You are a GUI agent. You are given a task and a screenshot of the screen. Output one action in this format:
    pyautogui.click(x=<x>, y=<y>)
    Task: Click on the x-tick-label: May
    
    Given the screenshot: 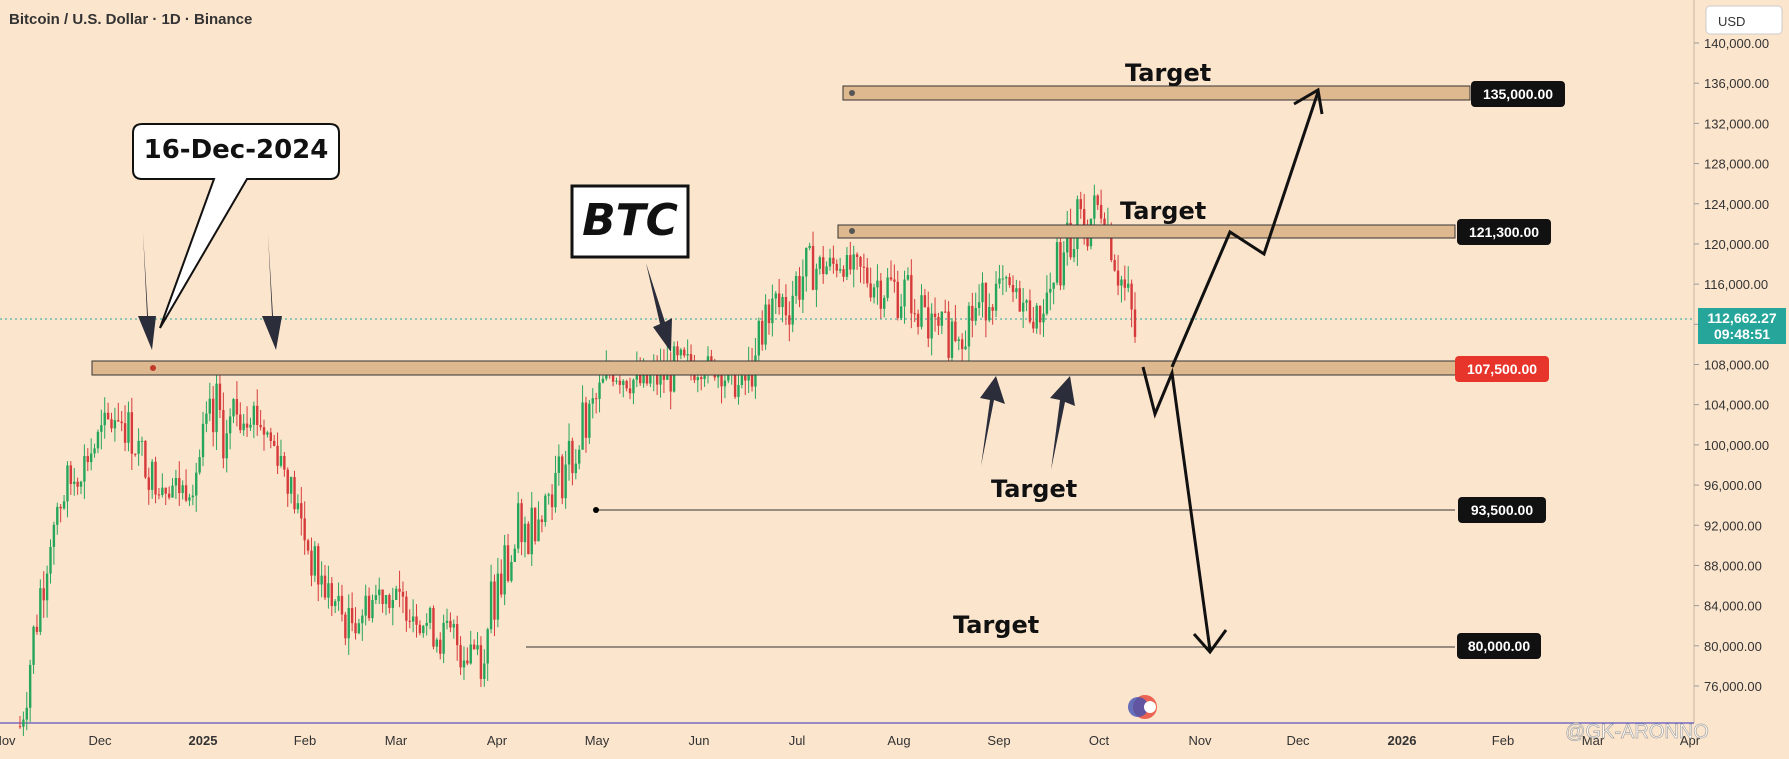 What is the action you would take?
    pyautogui.click(x=597, y=740)
    